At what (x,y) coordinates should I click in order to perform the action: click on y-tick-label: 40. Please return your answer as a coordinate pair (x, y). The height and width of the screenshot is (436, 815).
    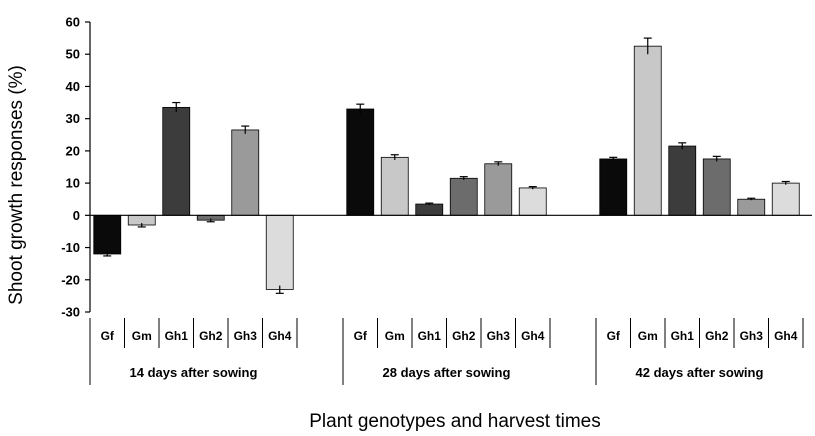
    Looking at the image, I should click on (73, 86).